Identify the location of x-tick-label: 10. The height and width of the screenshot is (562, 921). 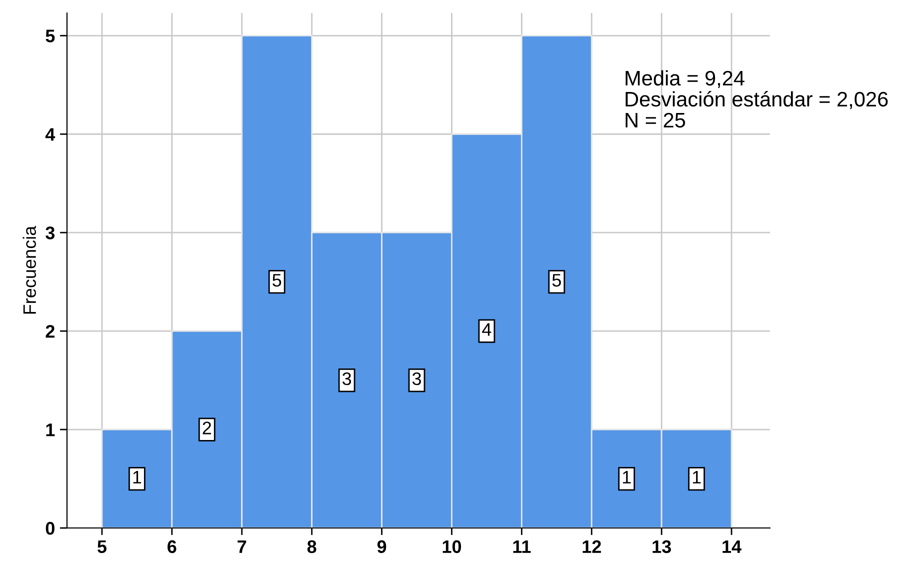
(452, 547).